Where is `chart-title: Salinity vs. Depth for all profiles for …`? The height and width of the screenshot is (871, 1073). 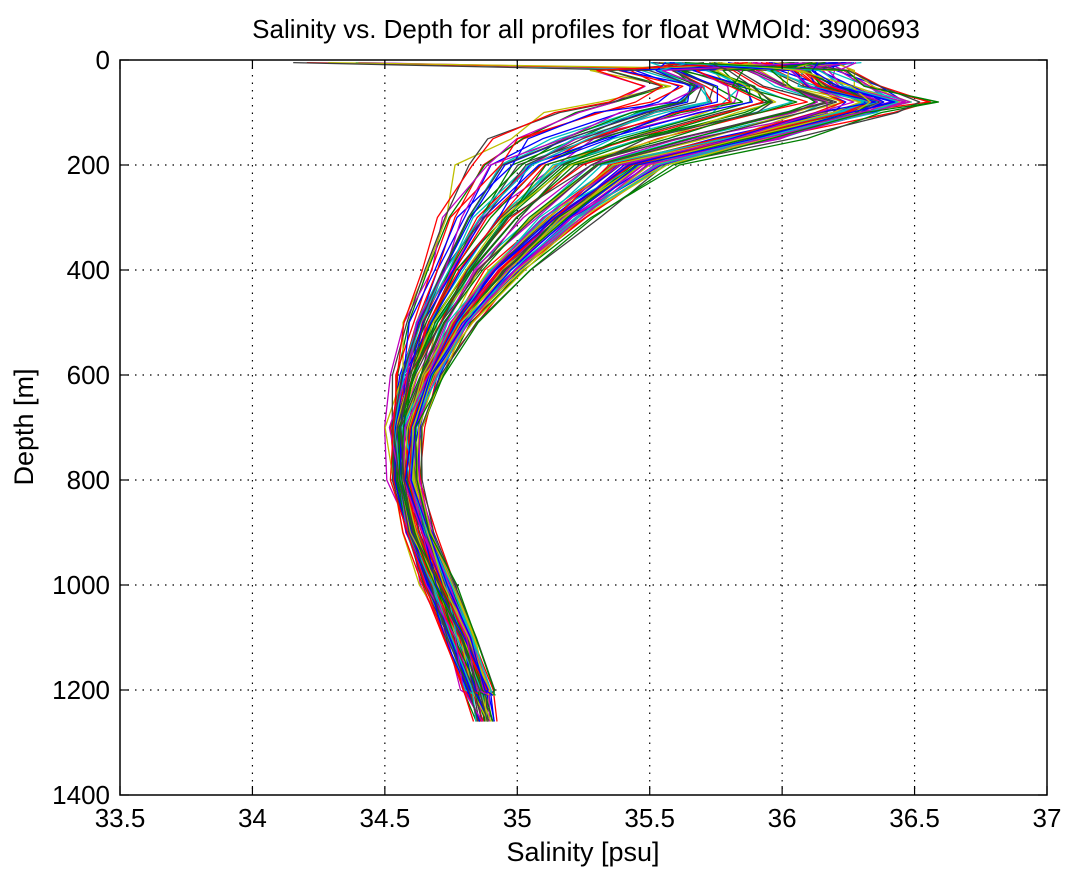
chart-title: Salinity vs. Depth for all profiles for … is located at coordinates (586, 29).